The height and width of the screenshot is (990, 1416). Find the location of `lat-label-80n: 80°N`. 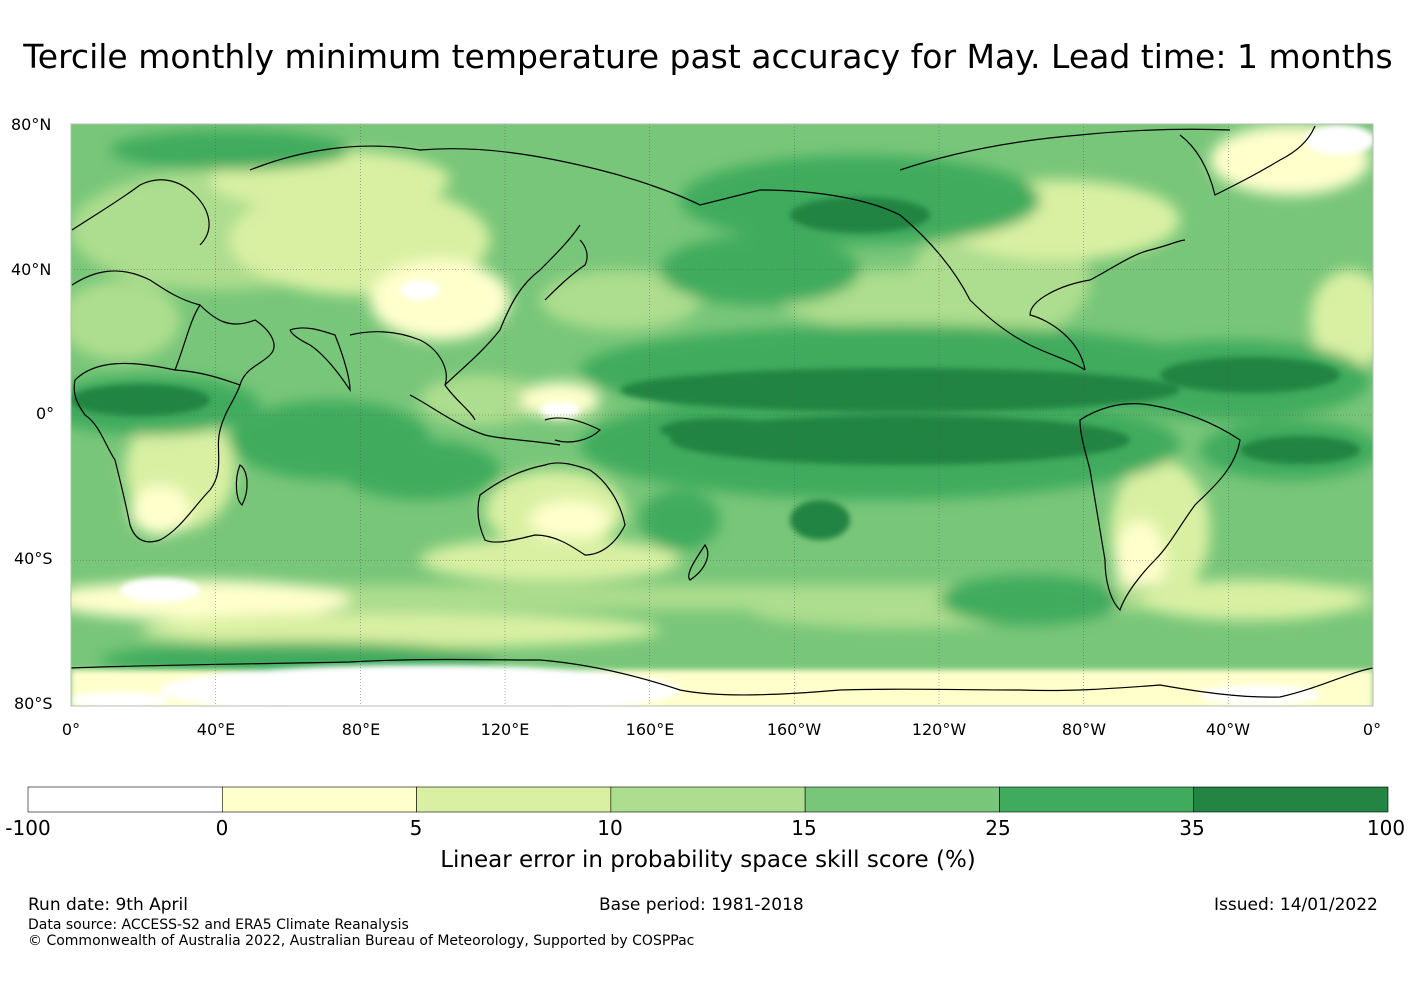

lat-label-80n: 80°N is located at coordinates (31, 124).